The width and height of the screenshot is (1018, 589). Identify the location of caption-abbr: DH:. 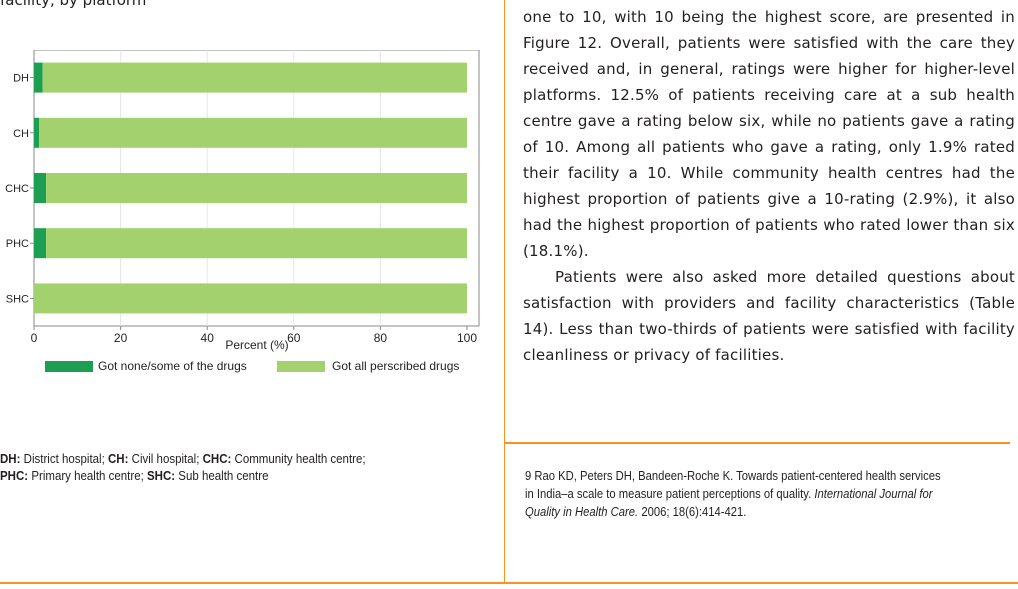
(10, 459).